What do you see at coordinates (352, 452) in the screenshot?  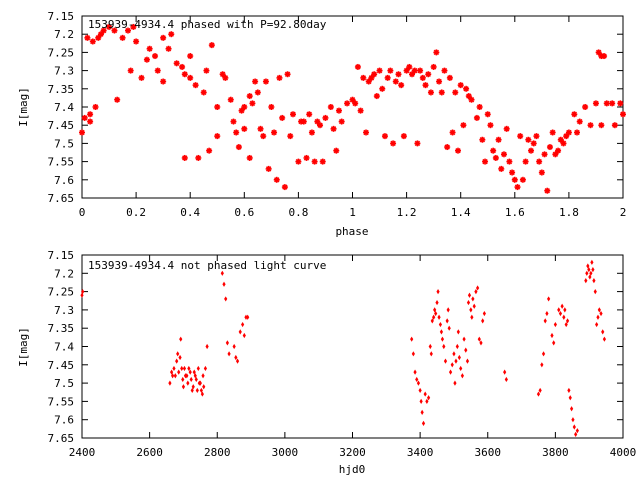 I see `unphased-x-tick-label: 3200` at bounding box center [352, 452].